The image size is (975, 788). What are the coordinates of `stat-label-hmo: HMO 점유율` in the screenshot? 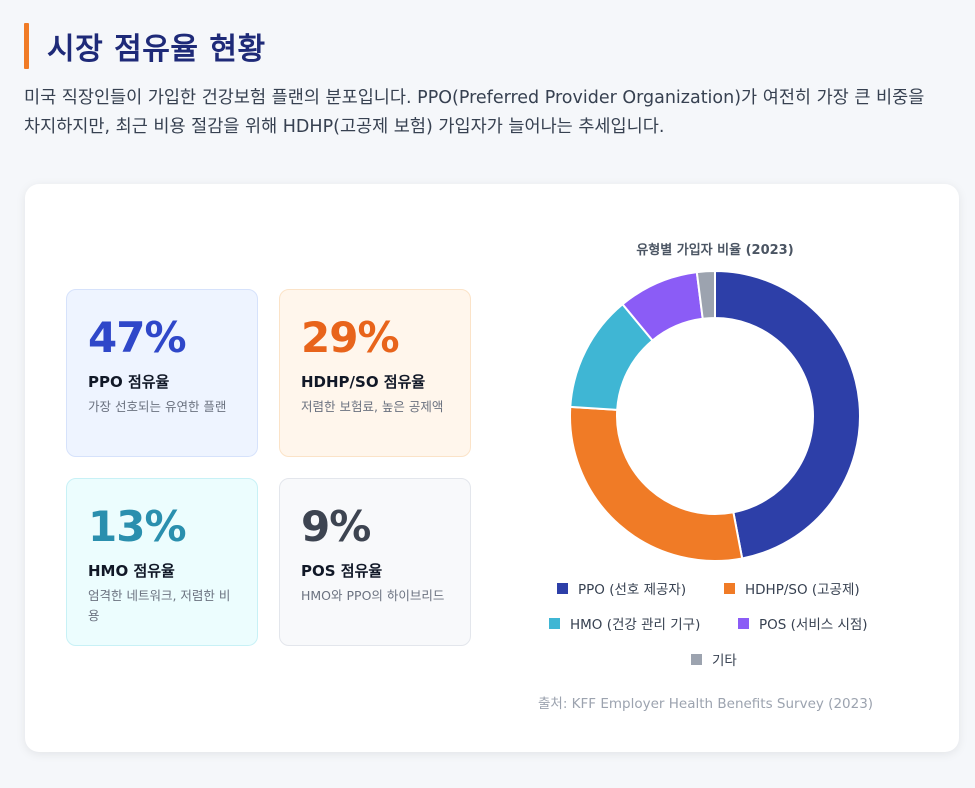 It's located at (131, 571).